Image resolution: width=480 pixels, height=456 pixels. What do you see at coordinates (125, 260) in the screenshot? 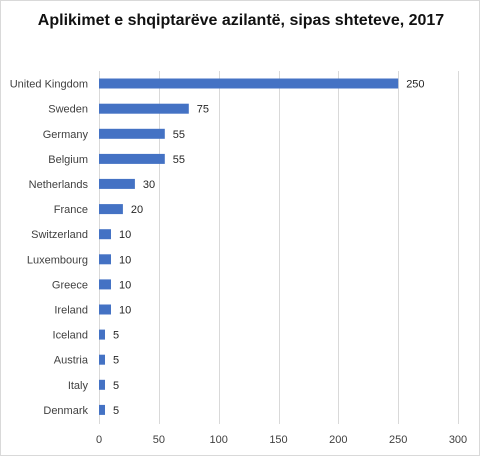
I see `data-label-luxembourg: 10` at bounding box center [125, 260].